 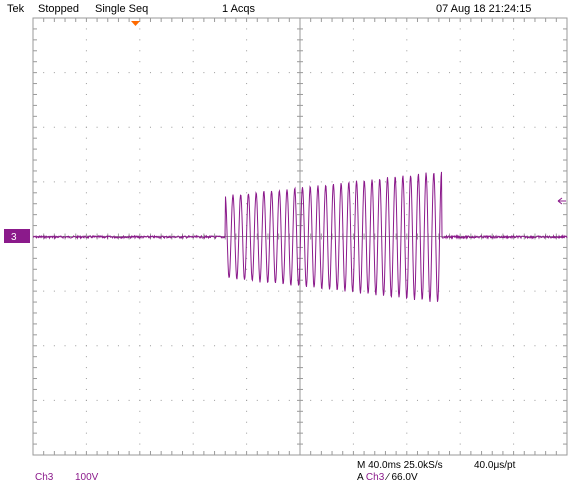 I want to click on channel-3-ground-marker: 3, so click(x=17, y=236).